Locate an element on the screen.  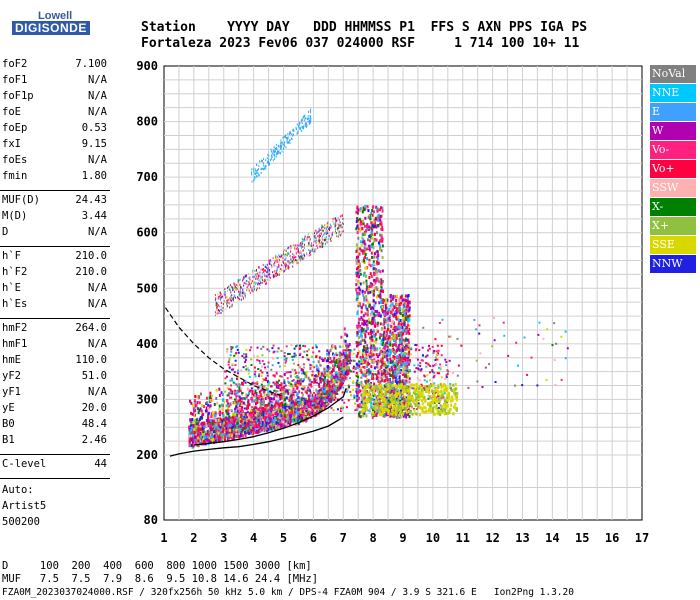
param-label: foEp is located at coordinates (15, 128).